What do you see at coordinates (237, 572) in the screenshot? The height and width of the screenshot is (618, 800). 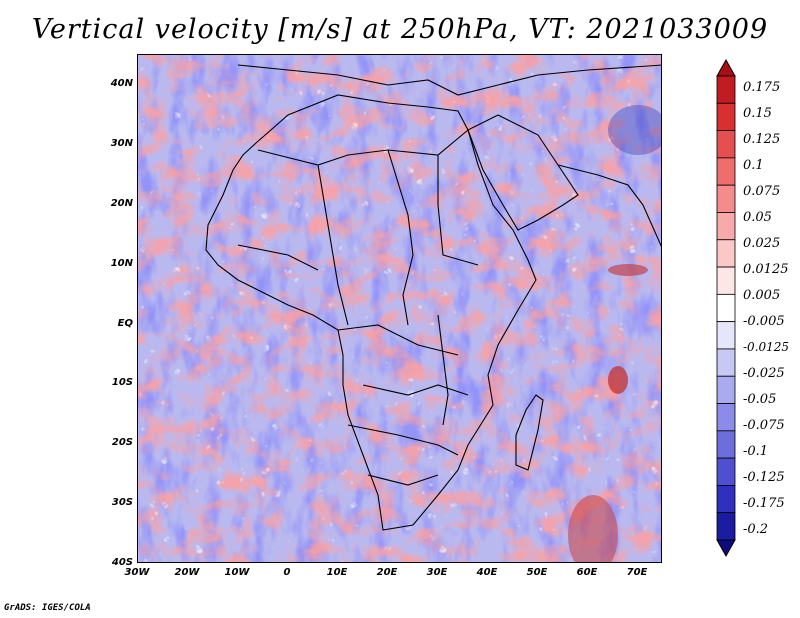 I see `lon-label-10w: 10W` at bounding box center [237, 572].